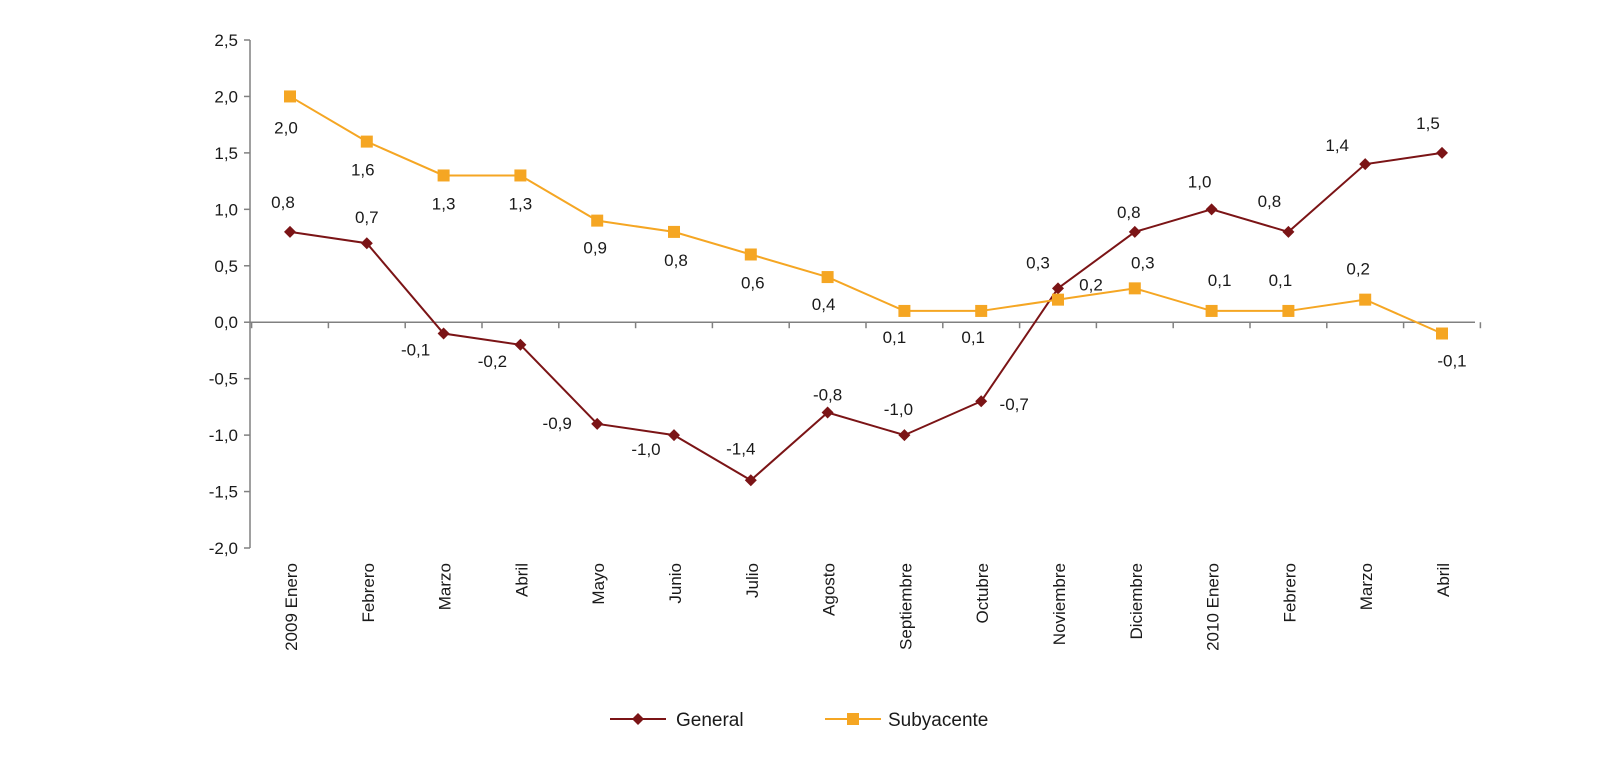 The height and width of the screenshot is (768, 1600). Describe the element at coordinates (223, 435) in the screenshot. I see `y-tick-label: -1,0` at that location.